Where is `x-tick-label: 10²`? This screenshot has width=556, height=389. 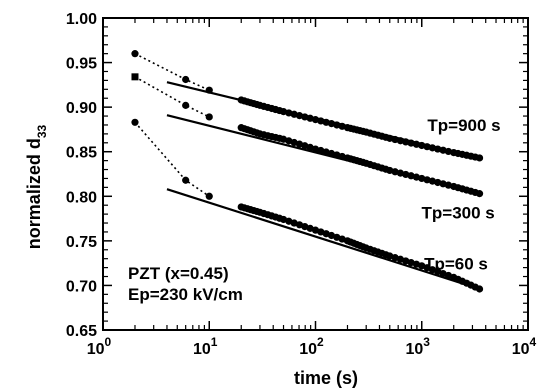 x-tick-label: 10² is located at coordinates (311, 346).